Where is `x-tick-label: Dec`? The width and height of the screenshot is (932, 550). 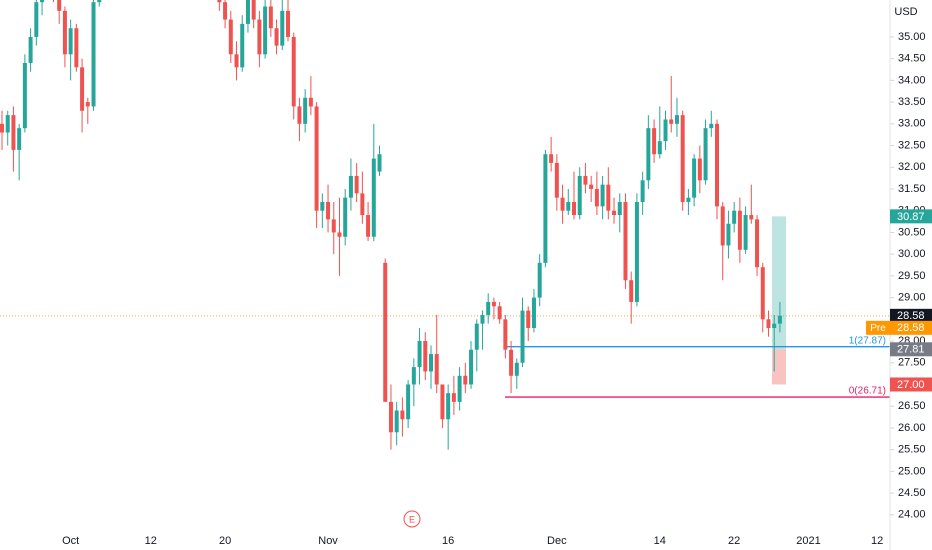 x-tick-label: Dec is located at coordinates (557, 541).